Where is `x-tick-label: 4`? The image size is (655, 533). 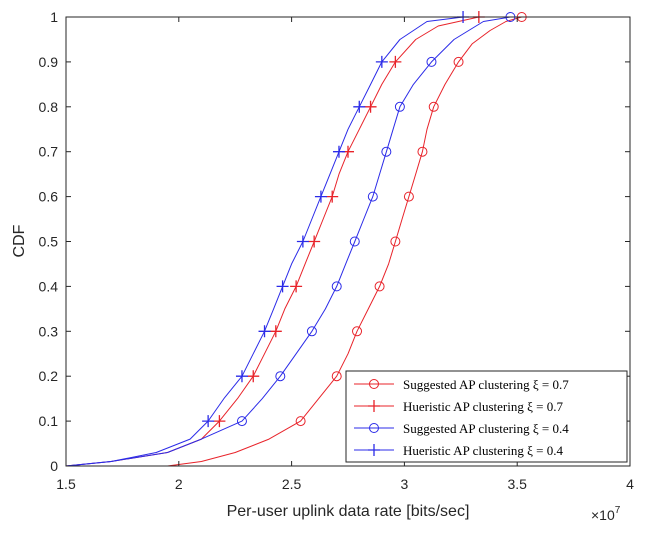 x-tick-label: 4 is located at coordinates (630, 484).